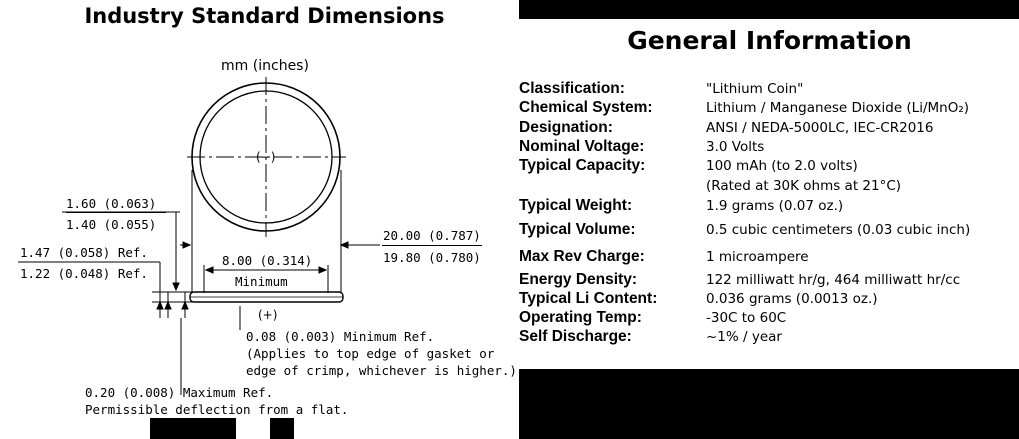  I want to click on gasket-note-line1: 0.08 (0.003) Minimum Ref., so click(340, 336).